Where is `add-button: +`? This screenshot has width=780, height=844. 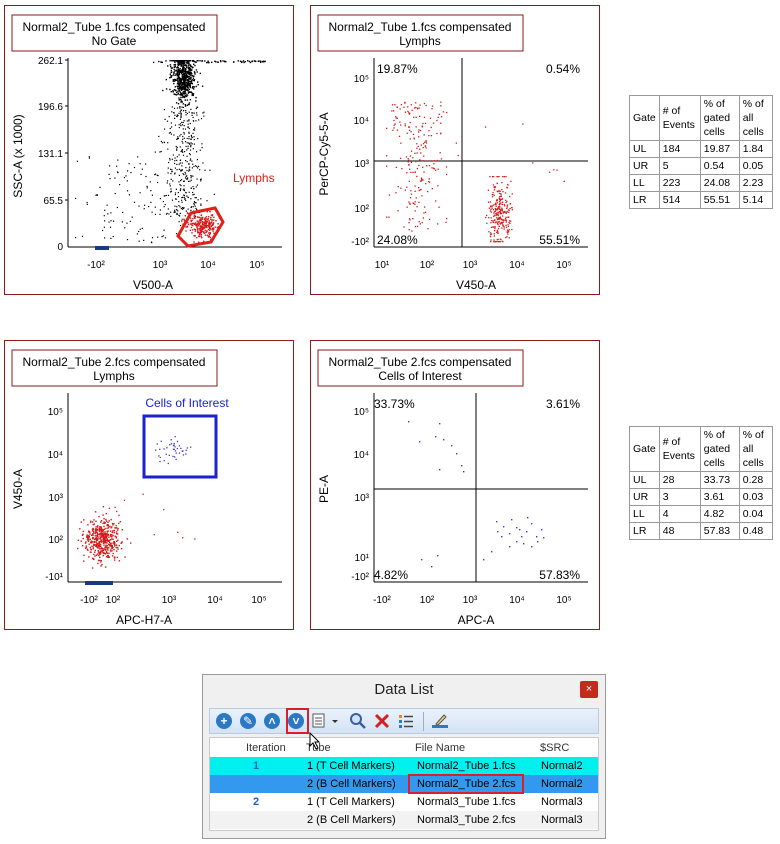 add-button: + is located at coordinates (224, 721).